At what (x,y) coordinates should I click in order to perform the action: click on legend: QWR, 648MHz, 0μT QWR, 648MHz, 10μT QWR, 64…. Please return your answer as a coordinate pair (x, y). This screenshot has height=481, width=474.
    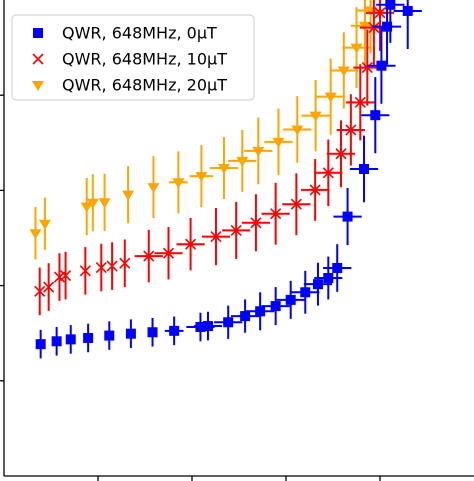
    Looking at the image, I should click on (133, 57).